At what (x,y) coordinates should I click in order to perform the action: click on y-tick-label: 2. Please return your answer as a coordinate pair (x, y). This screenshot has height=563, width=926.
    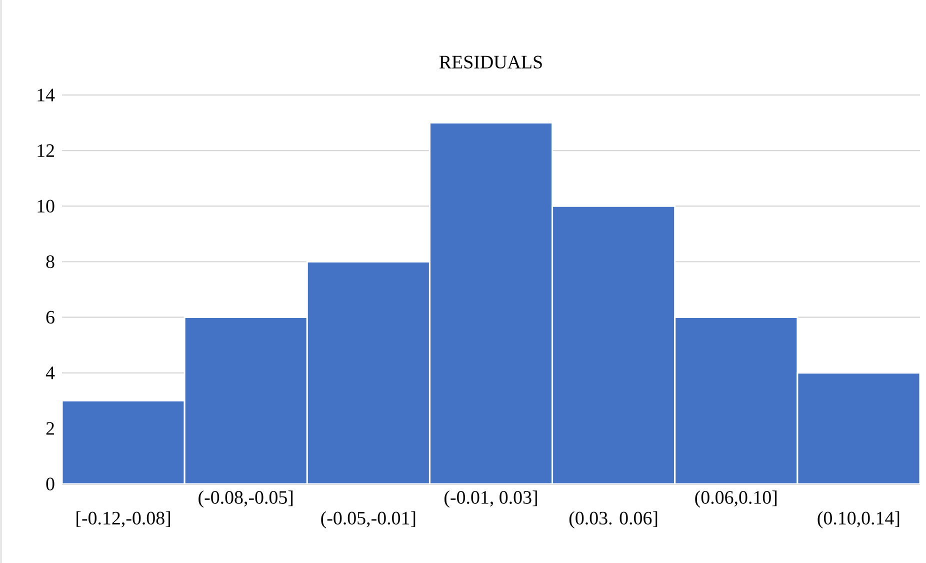
    Looking at the image, I should click on (50, 428).